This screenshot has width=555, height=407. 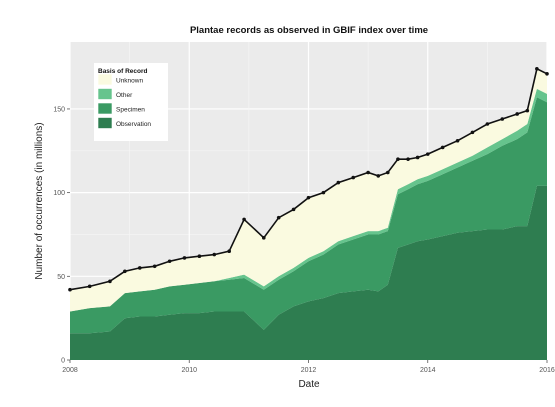 I want to click on legend-swatch-other, so click(x=105, y=94).